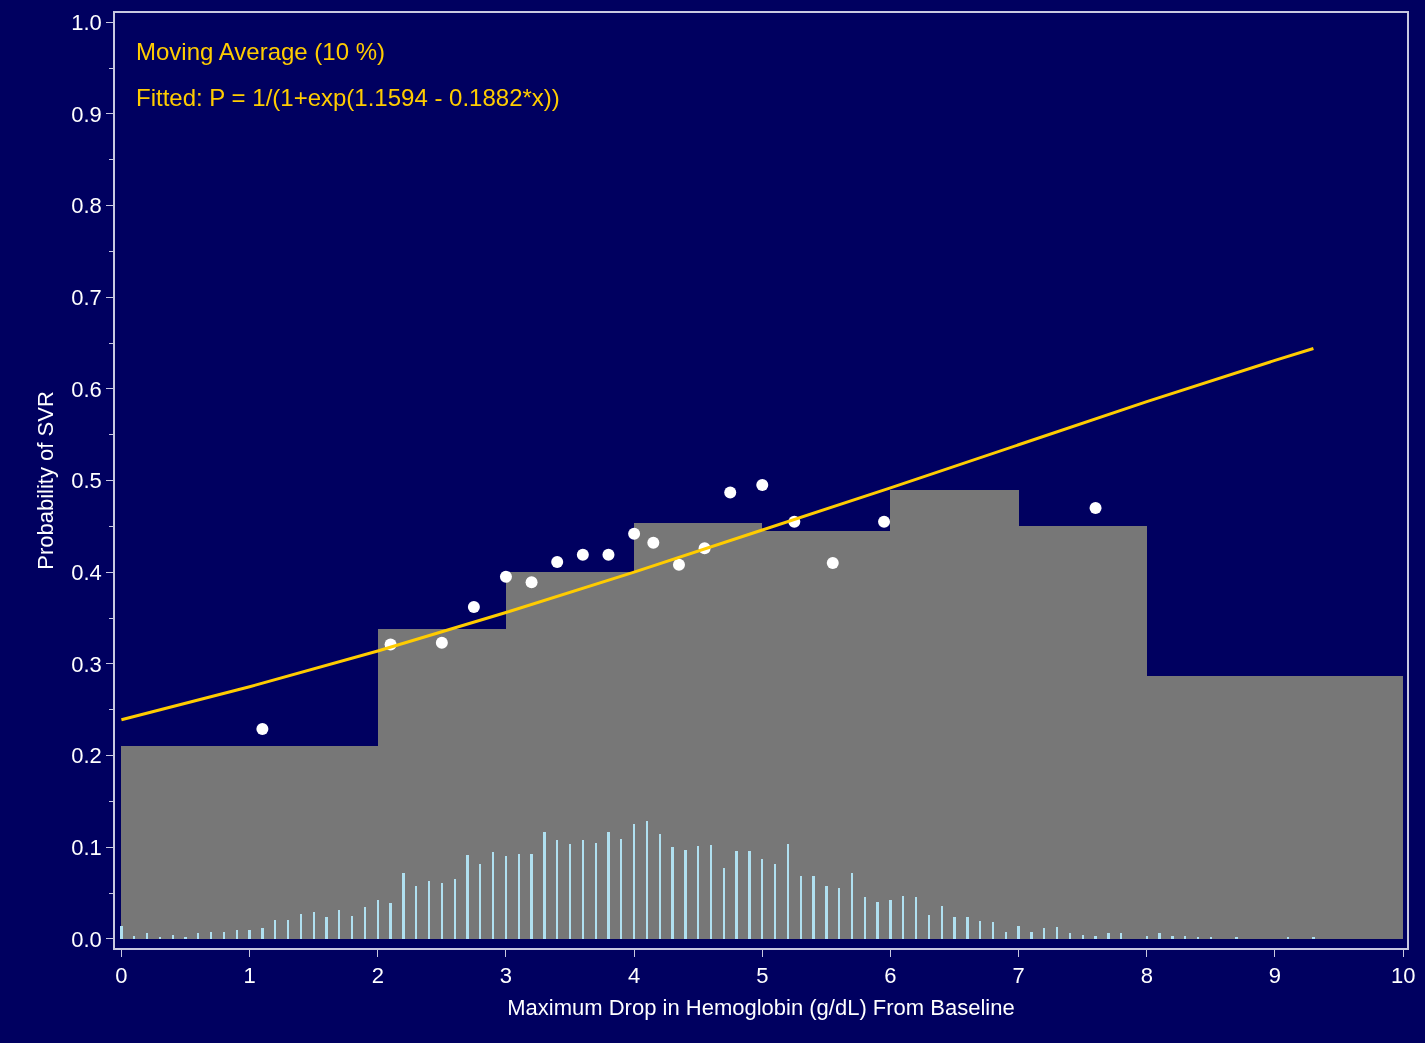  Describe the element at coordinates (1403, 976) in the screenshot. I see `x-tick-label: 10` at that location.